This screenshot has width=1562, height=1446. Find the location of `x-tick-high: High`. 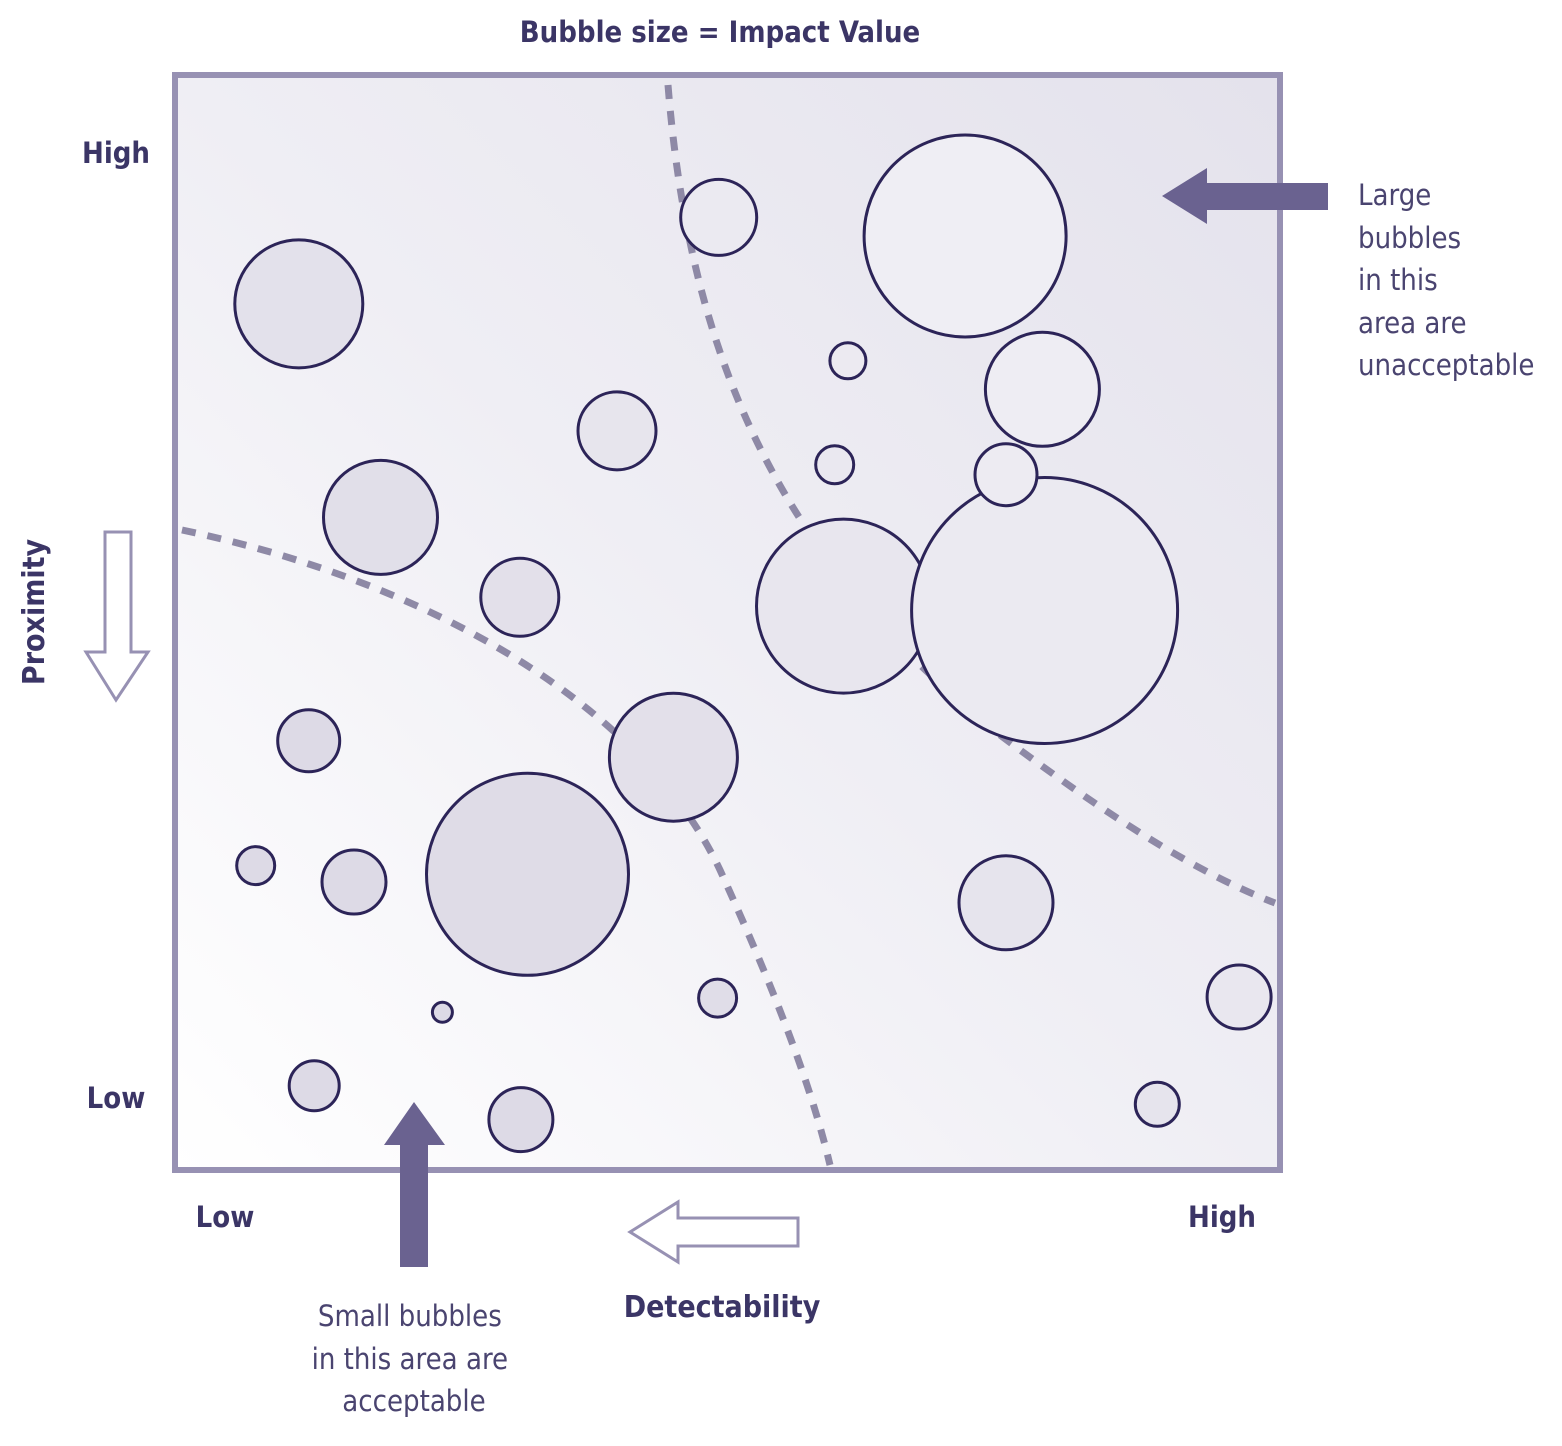

x-tick-high: High is located at coordinates (1222, 1217).